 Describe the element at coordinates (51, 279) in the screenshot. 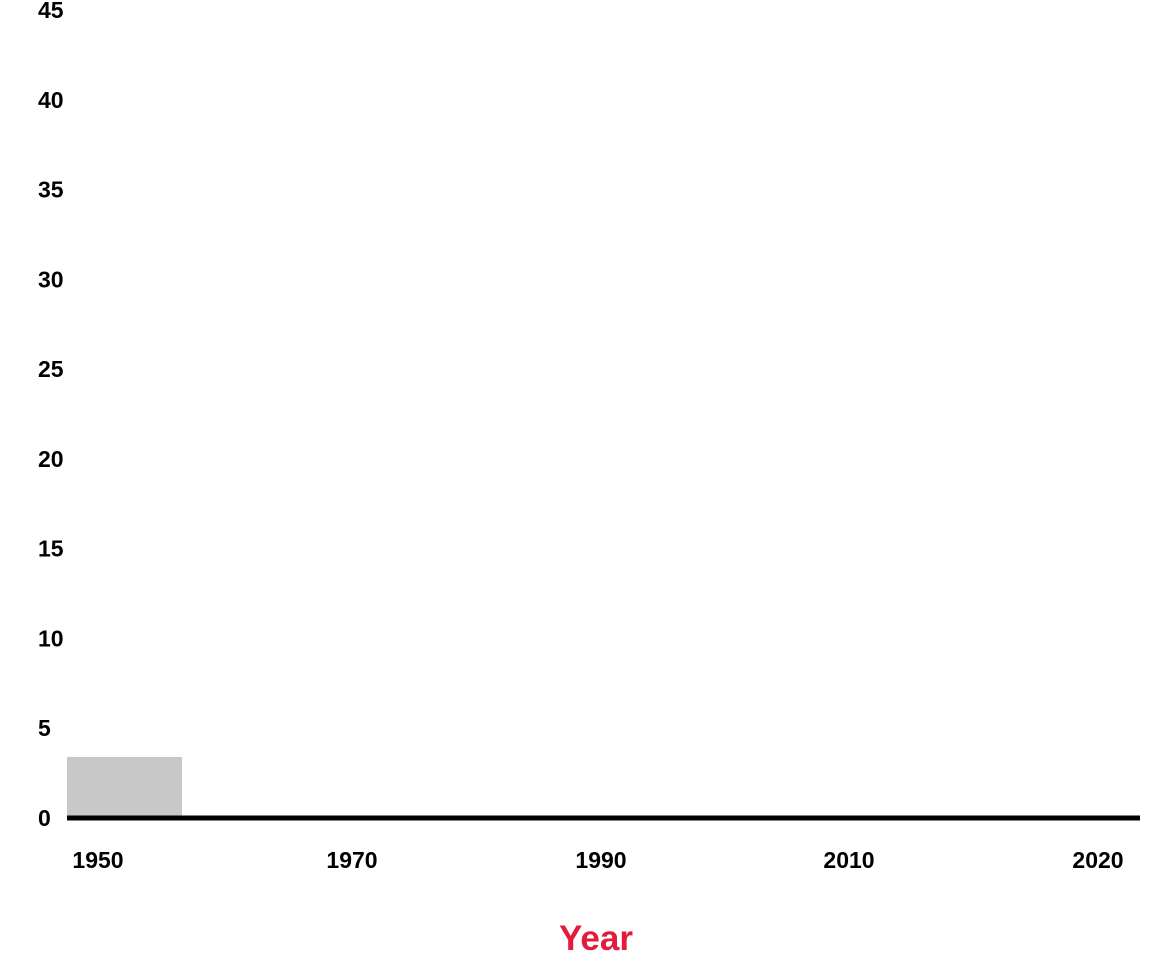

I see `y-tick-label: 30` at that location.